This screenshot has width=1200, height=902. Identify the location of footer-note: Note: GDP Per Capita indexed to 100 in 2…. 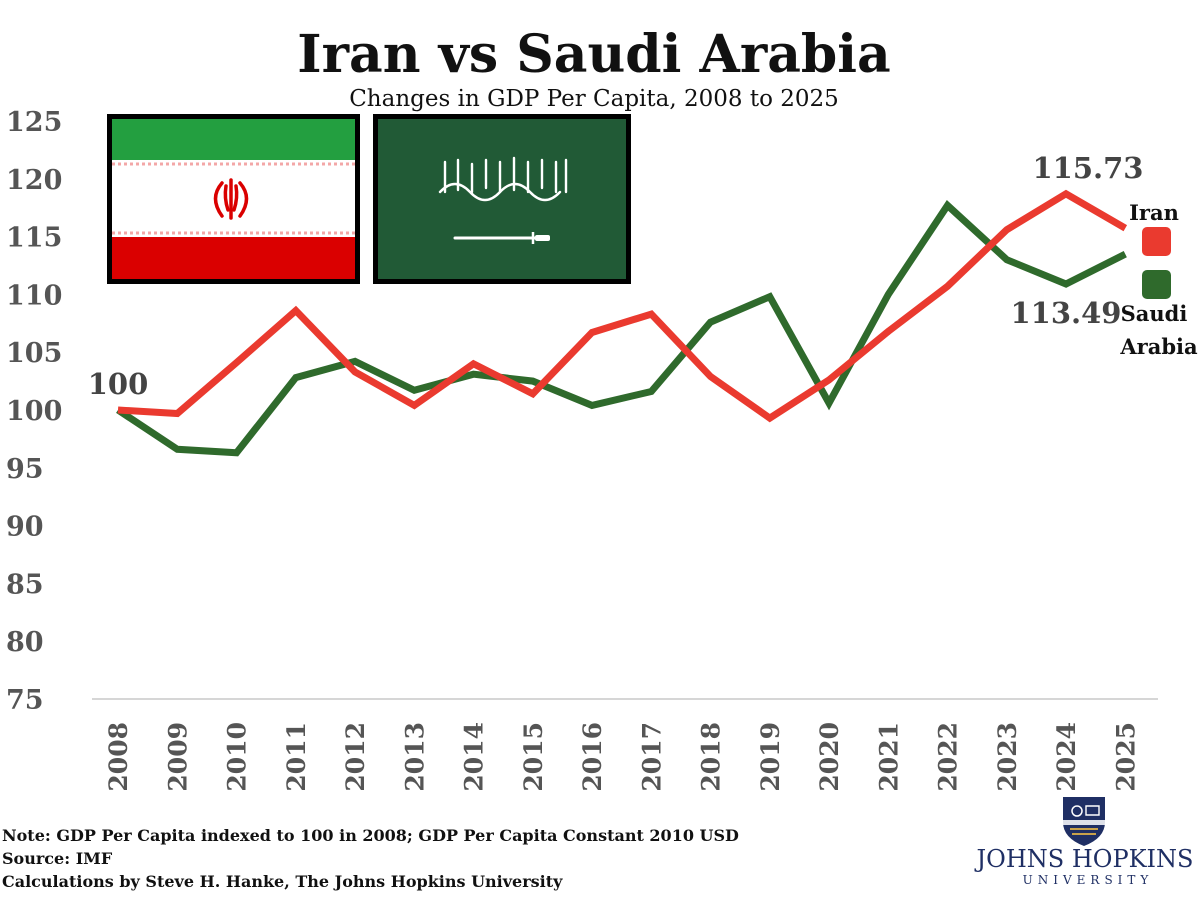
(370, 835).